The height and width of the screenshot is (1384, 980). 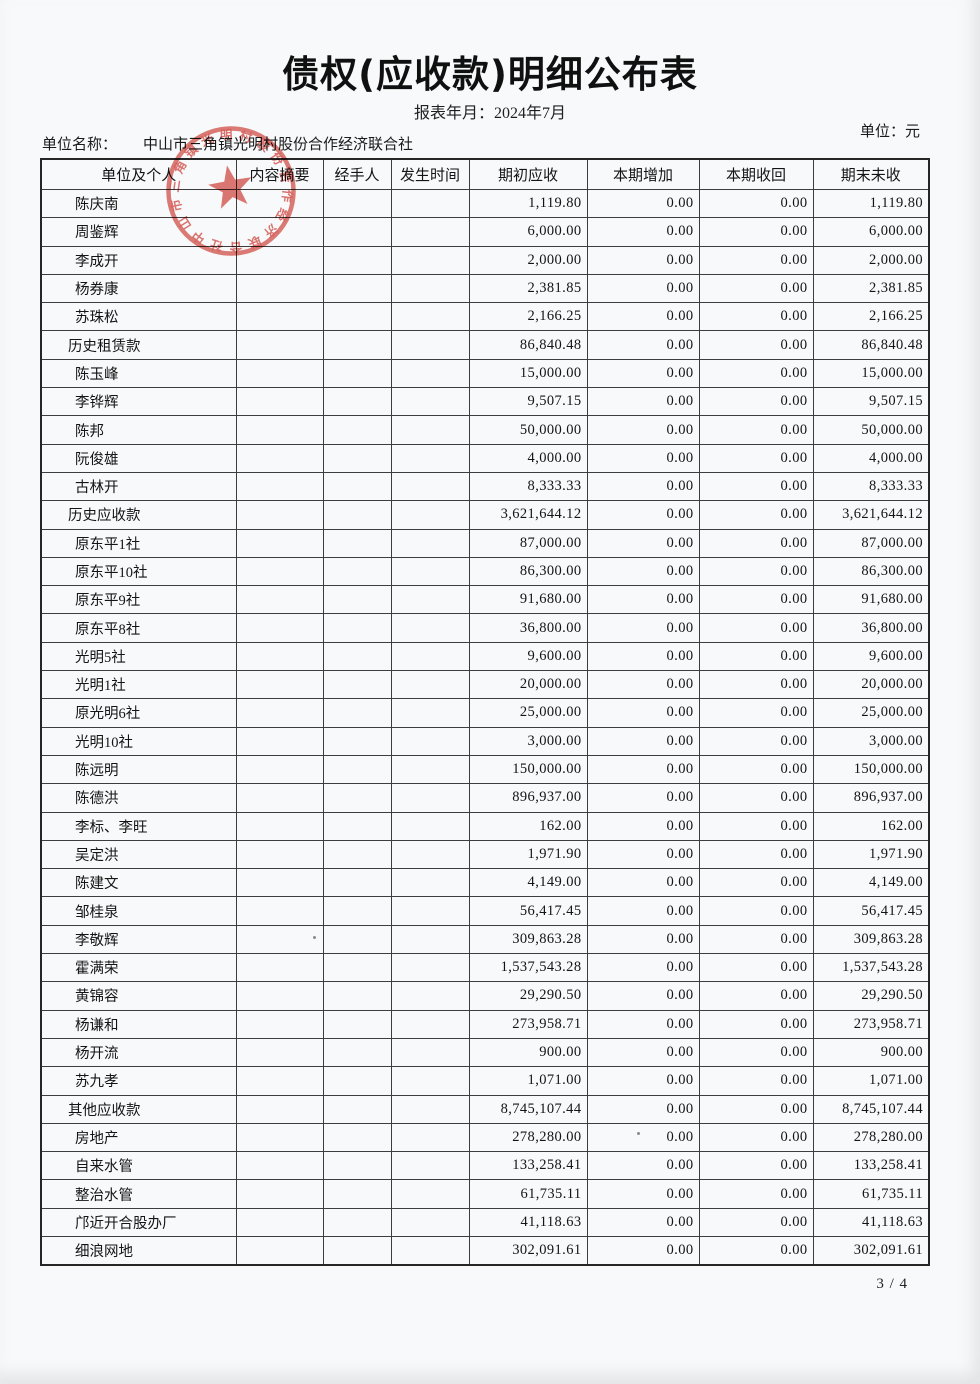 What do you see at coordinates (485, 656) in the screenshot?
I see `table-row: 光明5社 9,600.00 0.00 0.00 9,600.00` at bounding box center [485, 656].